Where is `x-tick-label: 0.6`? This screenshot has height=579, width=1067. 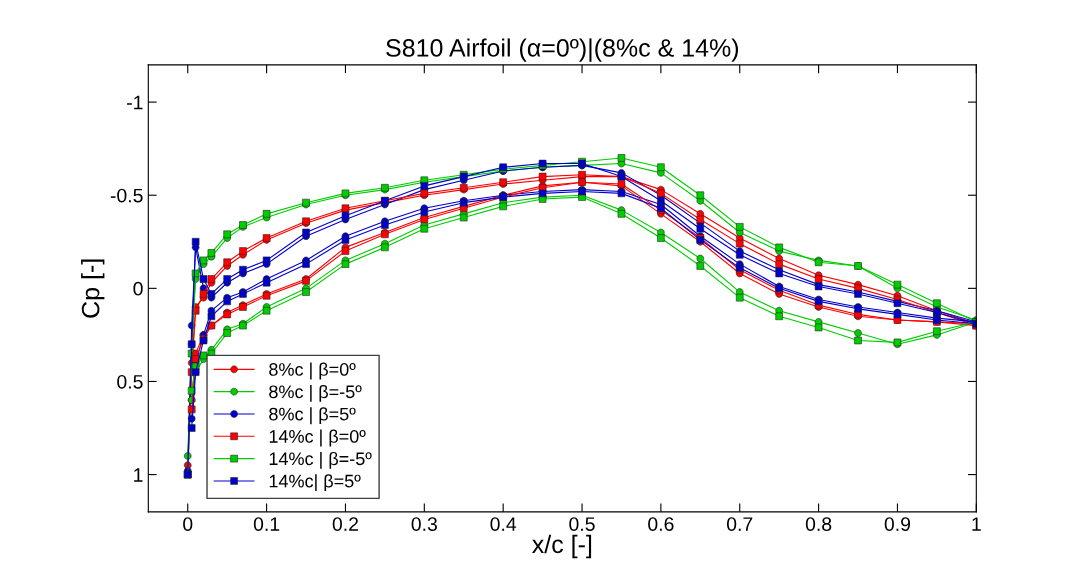 x-tick-label: 0.6 is located at coordinates (661, 524).